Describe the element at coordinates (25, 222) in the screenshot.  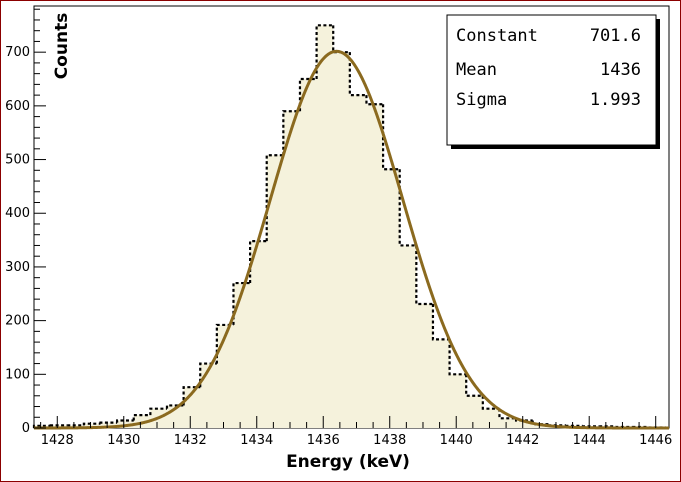
I see `y-axis: 0 100 200 300 400 500 600 700` at that location.